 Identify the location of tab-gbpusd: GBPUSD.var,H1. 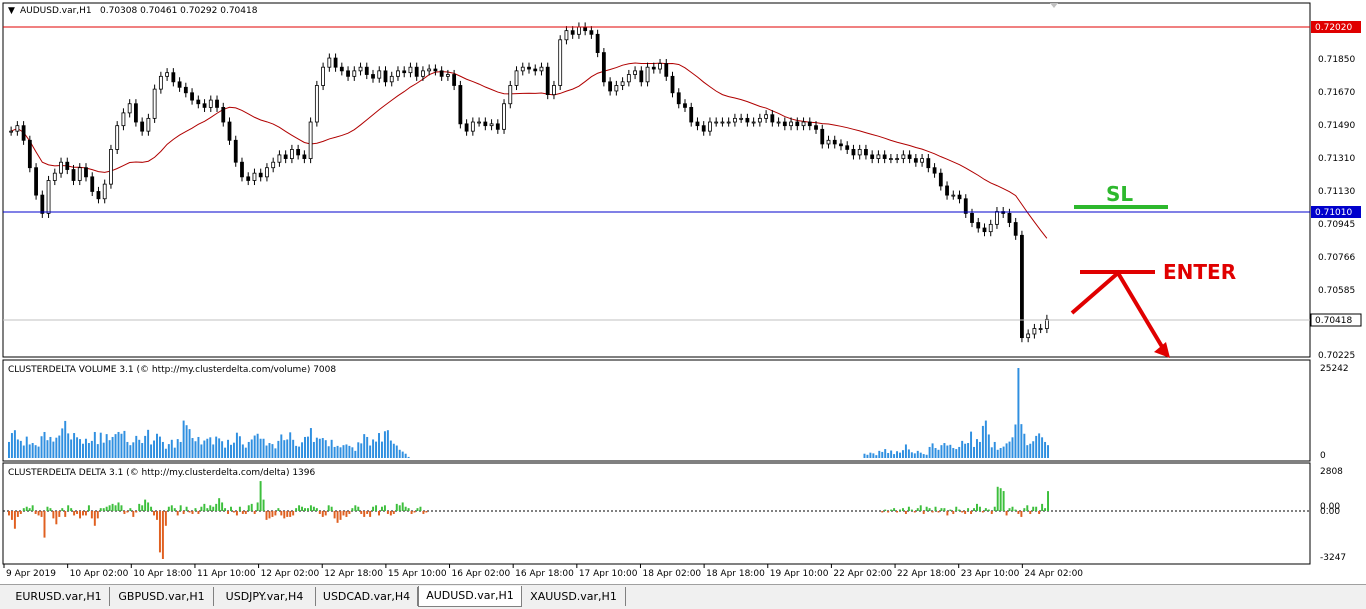
(162, 596).